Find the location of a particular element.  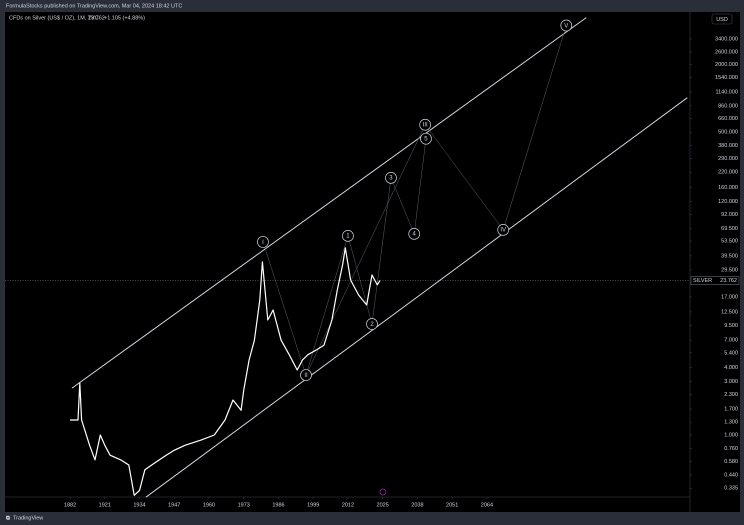

x-tick-label: 2051 is located at coordinates (452, 505).